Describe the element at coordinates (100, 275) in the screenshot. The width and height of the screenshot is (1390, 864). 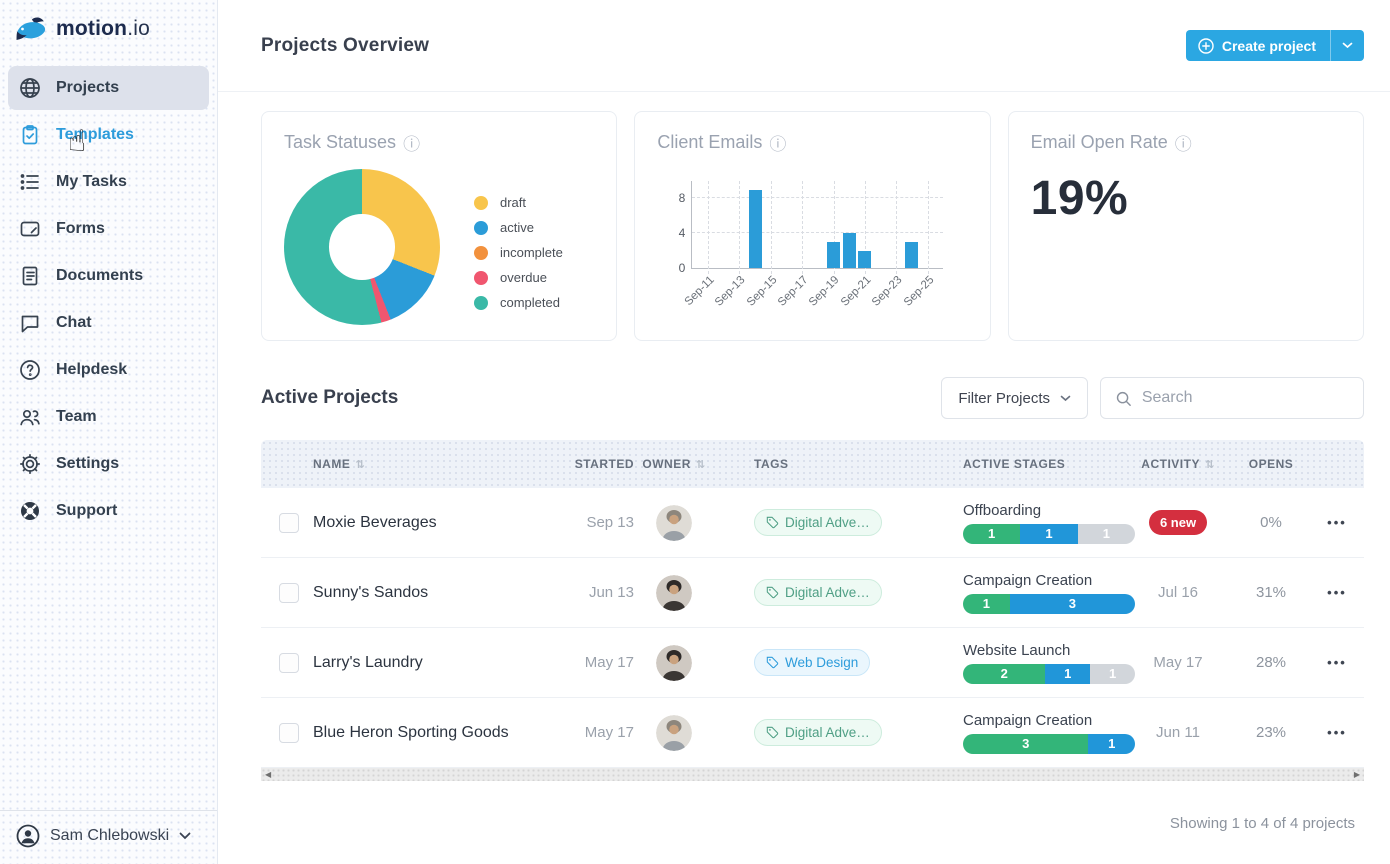
I see `sidebar-item-label: Documents` at that location.